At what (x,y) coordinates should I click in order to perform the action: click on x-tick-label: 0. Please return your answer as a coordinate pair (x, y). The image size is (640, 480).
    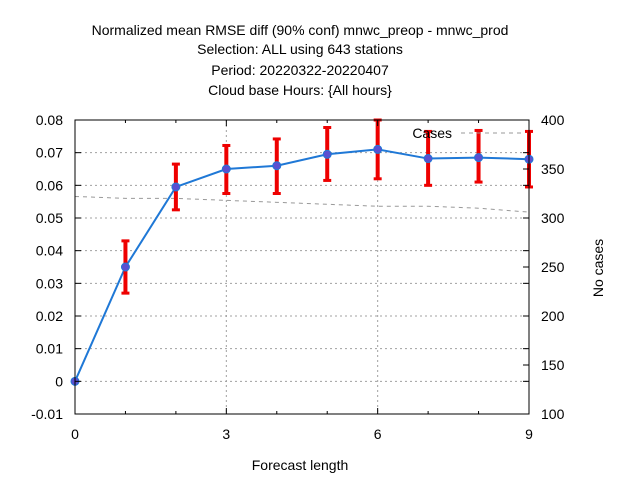
    Looking at the image, I should click on (75, 434).